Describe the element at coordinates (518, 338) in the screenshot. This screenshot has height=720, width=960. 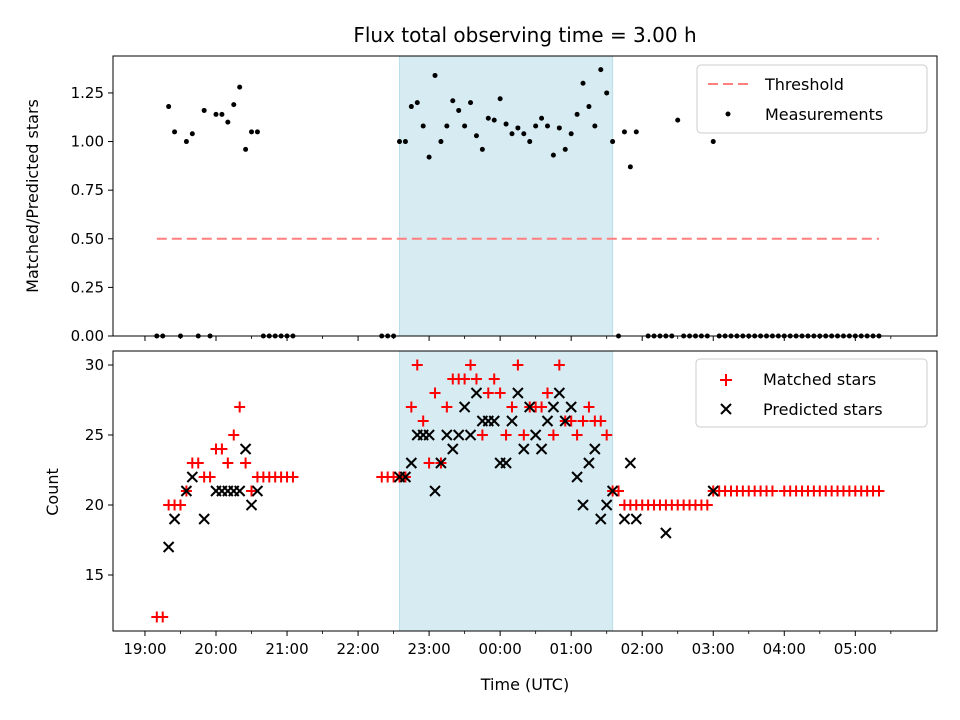
I see `top-x-axis-ticks` at that location.